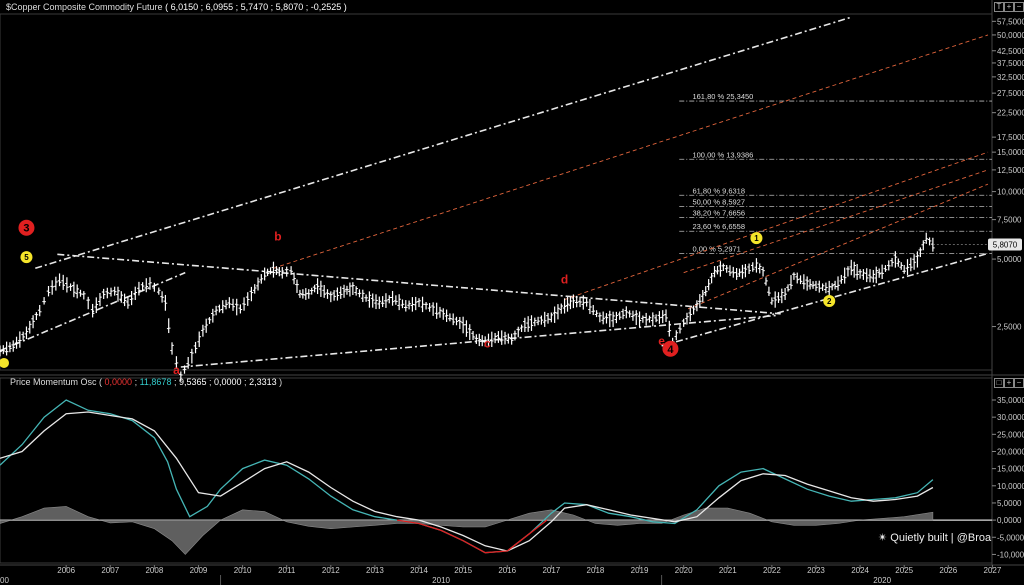 The image size is (1024, 585). I want to click on wave-letter-label: d, so click(564, 280).